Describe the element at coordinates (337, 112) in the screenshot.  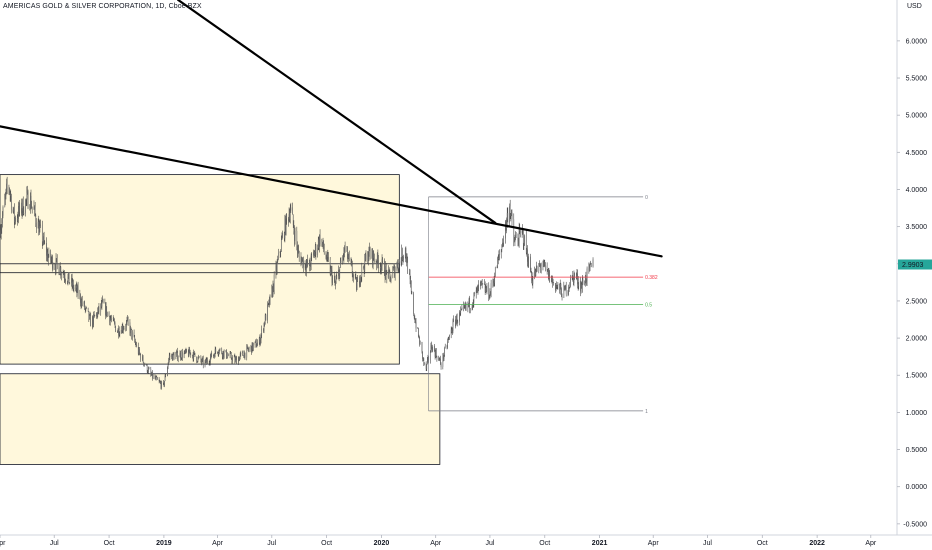
I see `trendline` at that location.